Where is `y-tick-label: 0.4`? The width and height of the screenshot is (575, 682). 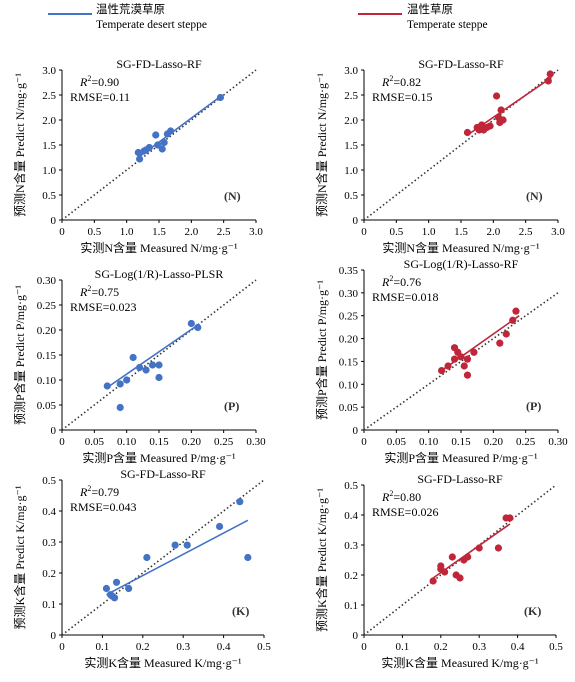 y-tick-label: 0.4 is located at coordinates (351, 516).